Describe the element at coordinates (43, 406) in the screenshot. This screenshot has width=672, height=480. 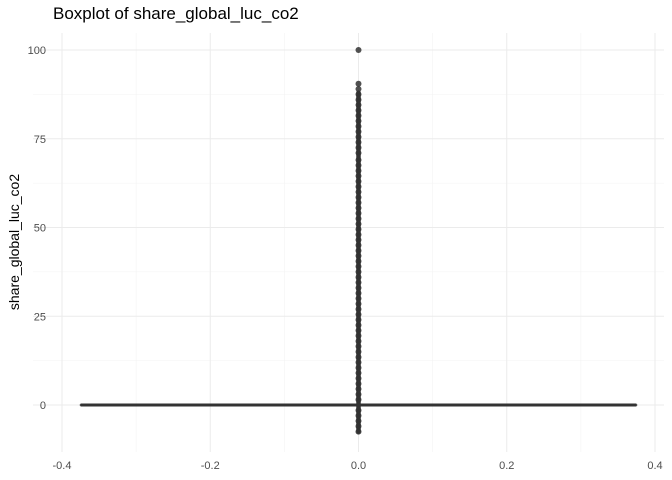
I see `y-tick-label: 0` at that location.